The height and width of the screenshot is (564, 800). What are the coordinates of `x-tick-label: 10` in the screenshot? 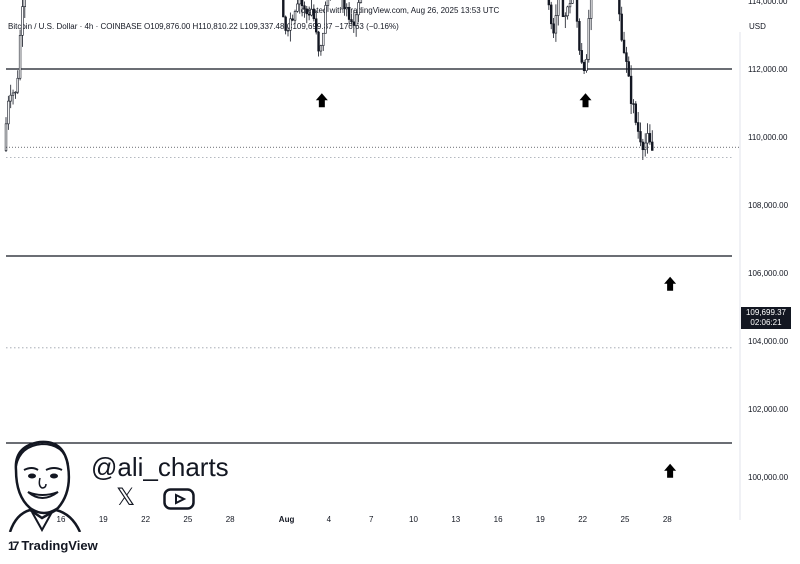 It's located at (413, 519).